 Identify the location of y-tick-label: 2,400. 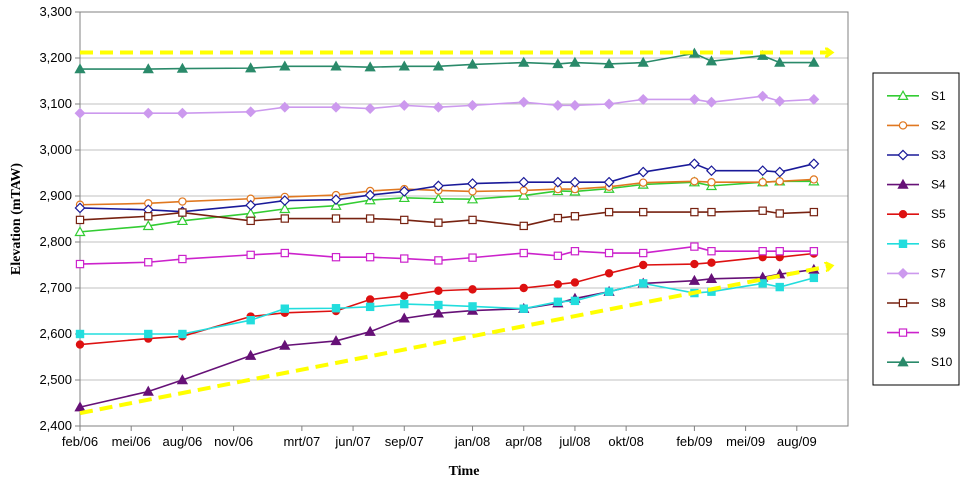
(55, 425).